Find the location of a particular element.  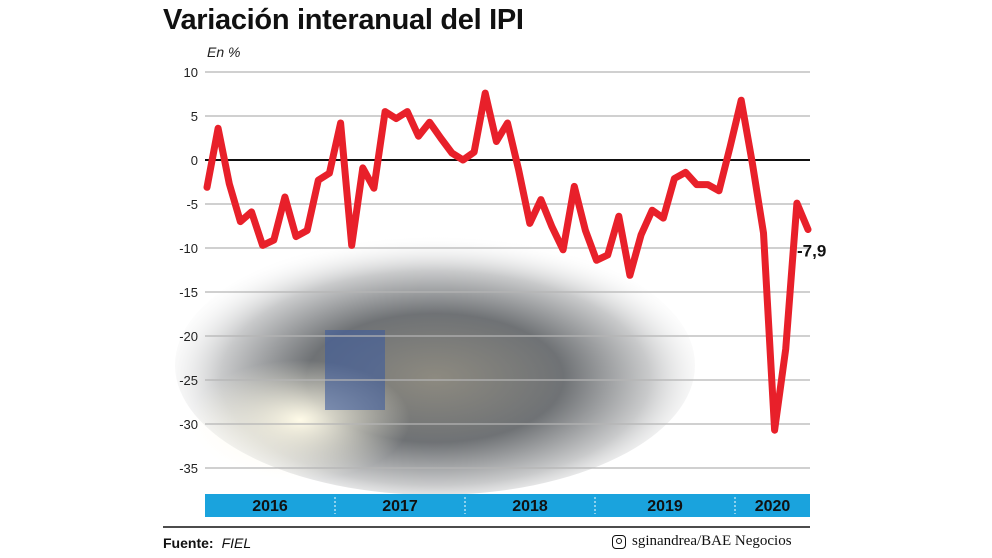

x-axis-band is located at coordinates (507, 505).